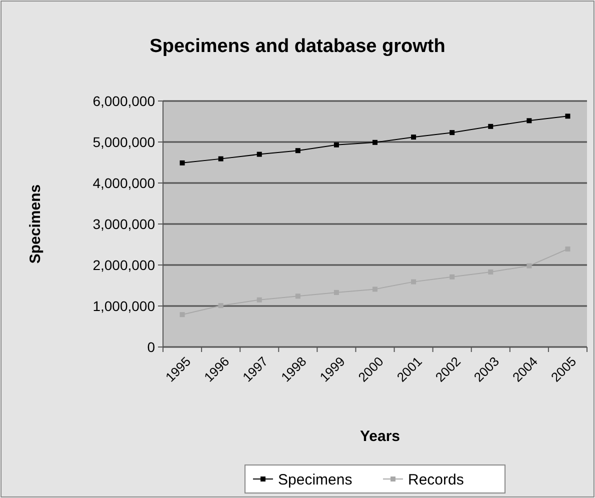 Image resolution: width=595 pixels, height=498 pixels. What do you see at coordinates (436, 479) in the screenshot?
I see `legend-label: Records` at bounding box center [436, 479].